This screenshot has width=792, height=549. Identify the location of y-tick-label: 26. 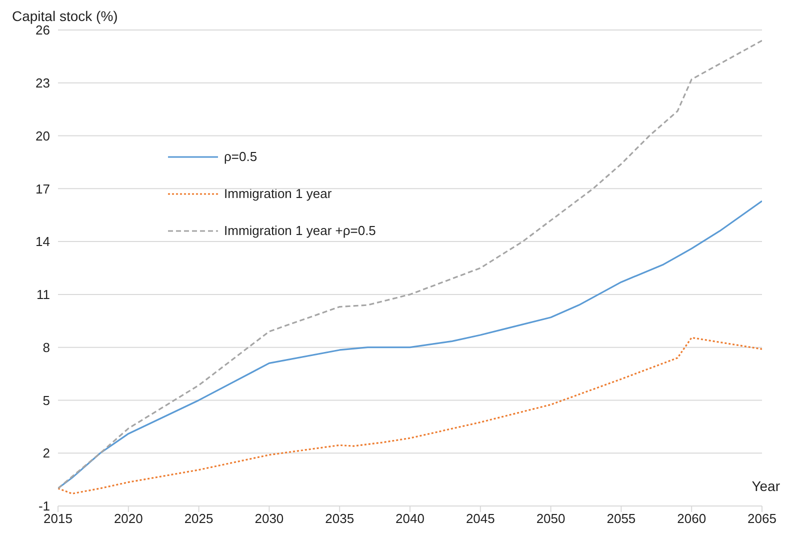
(43, 30).